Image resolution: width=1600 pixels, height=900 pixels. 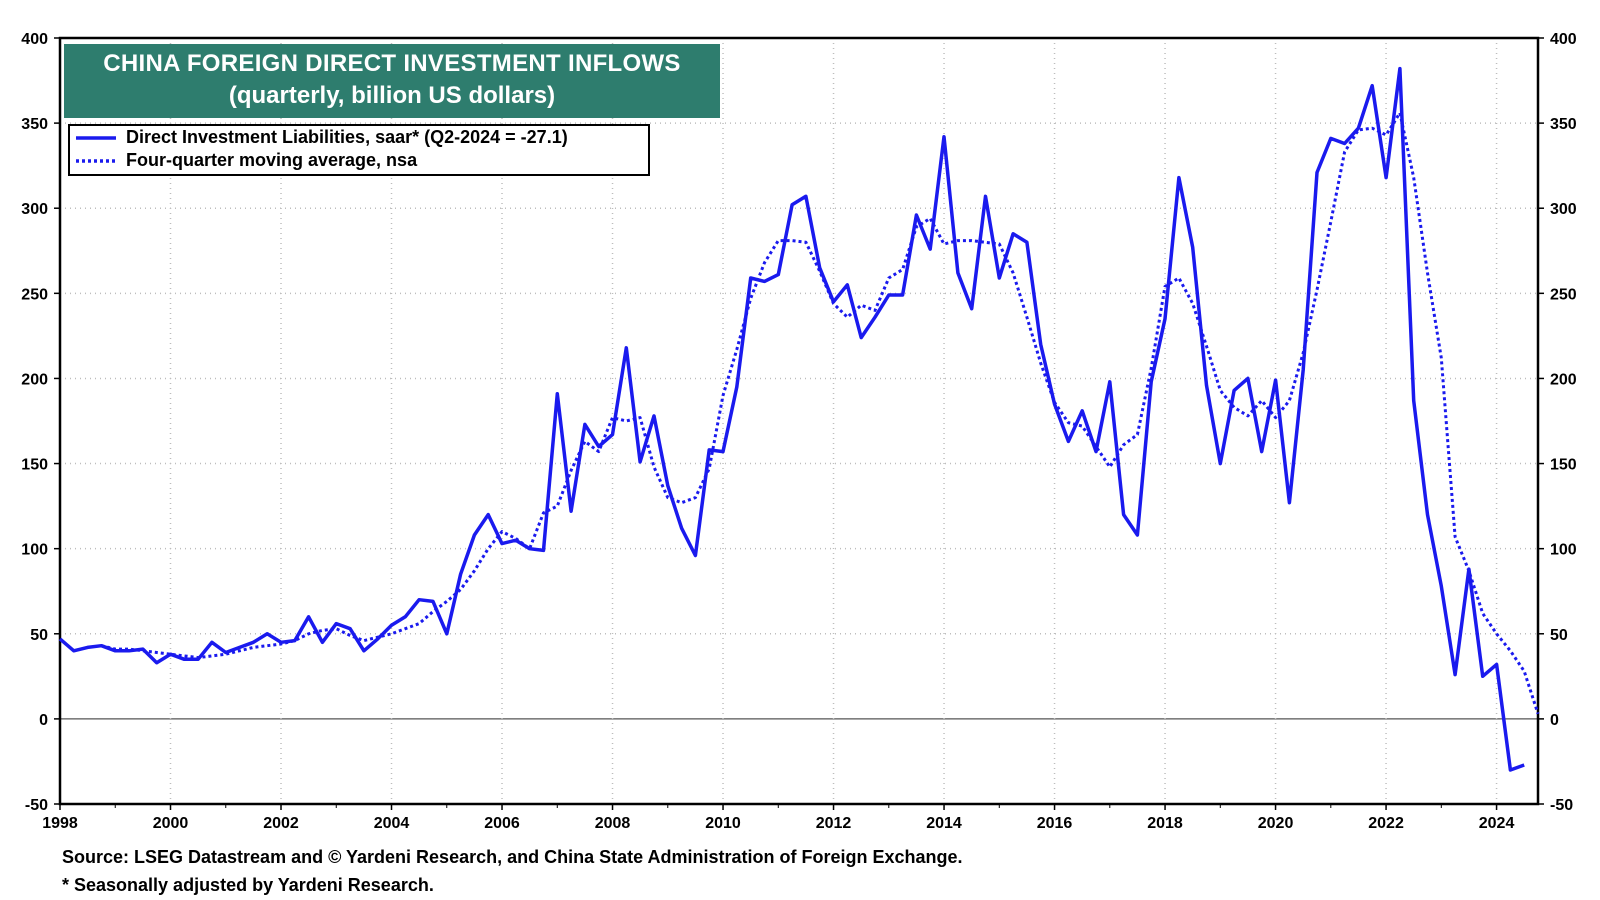 I want to click on y-tick-label-right: 0, so click(x=1554, y=720).